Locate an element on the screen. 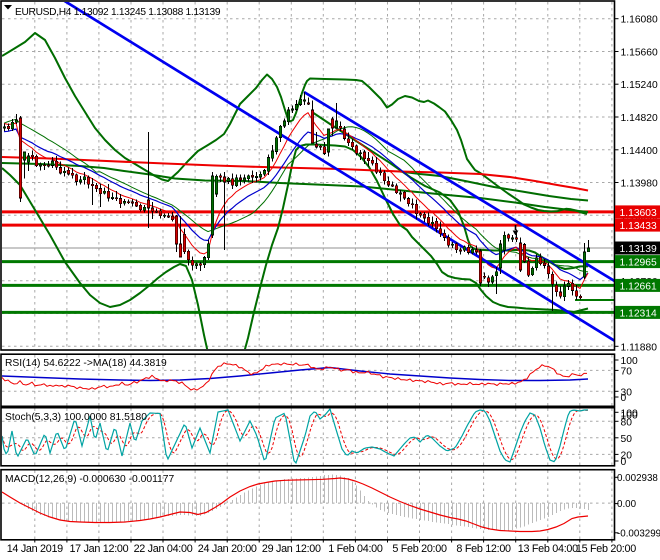 The height and width of the screenshot is (560, 660). svg-text: 30 is located at coordinates (627, 392).